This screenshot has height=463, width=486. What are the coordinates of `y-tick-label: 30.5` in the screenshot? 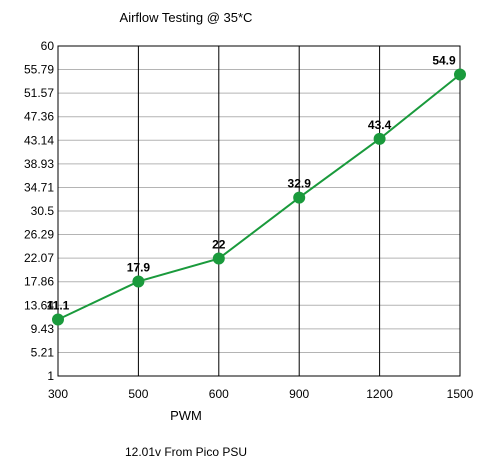 It's located at (43, 211).